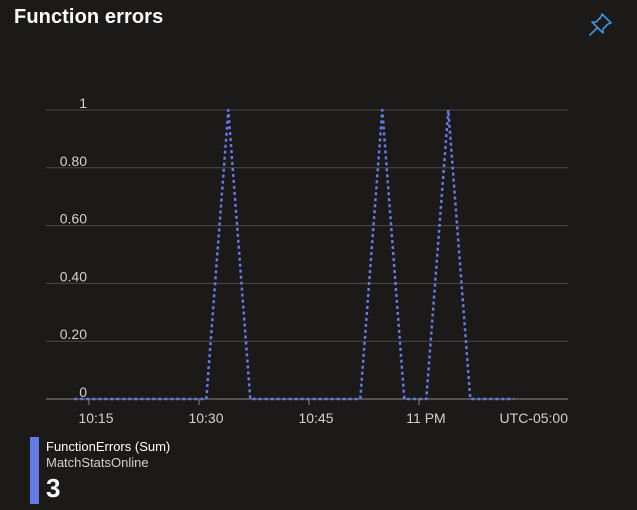 The image size is (637, 510). What do you see at coordinates (34, 470) in the screenshot?
I see `legend-swatch` at bounding box center [34, 470].